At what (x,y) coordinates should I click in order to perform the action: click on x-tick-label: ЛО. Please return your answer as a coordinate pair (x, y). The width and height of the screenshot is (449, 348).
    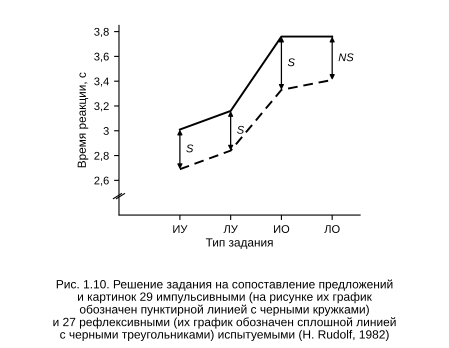
    Looking at the image, I should click on (332, 229).